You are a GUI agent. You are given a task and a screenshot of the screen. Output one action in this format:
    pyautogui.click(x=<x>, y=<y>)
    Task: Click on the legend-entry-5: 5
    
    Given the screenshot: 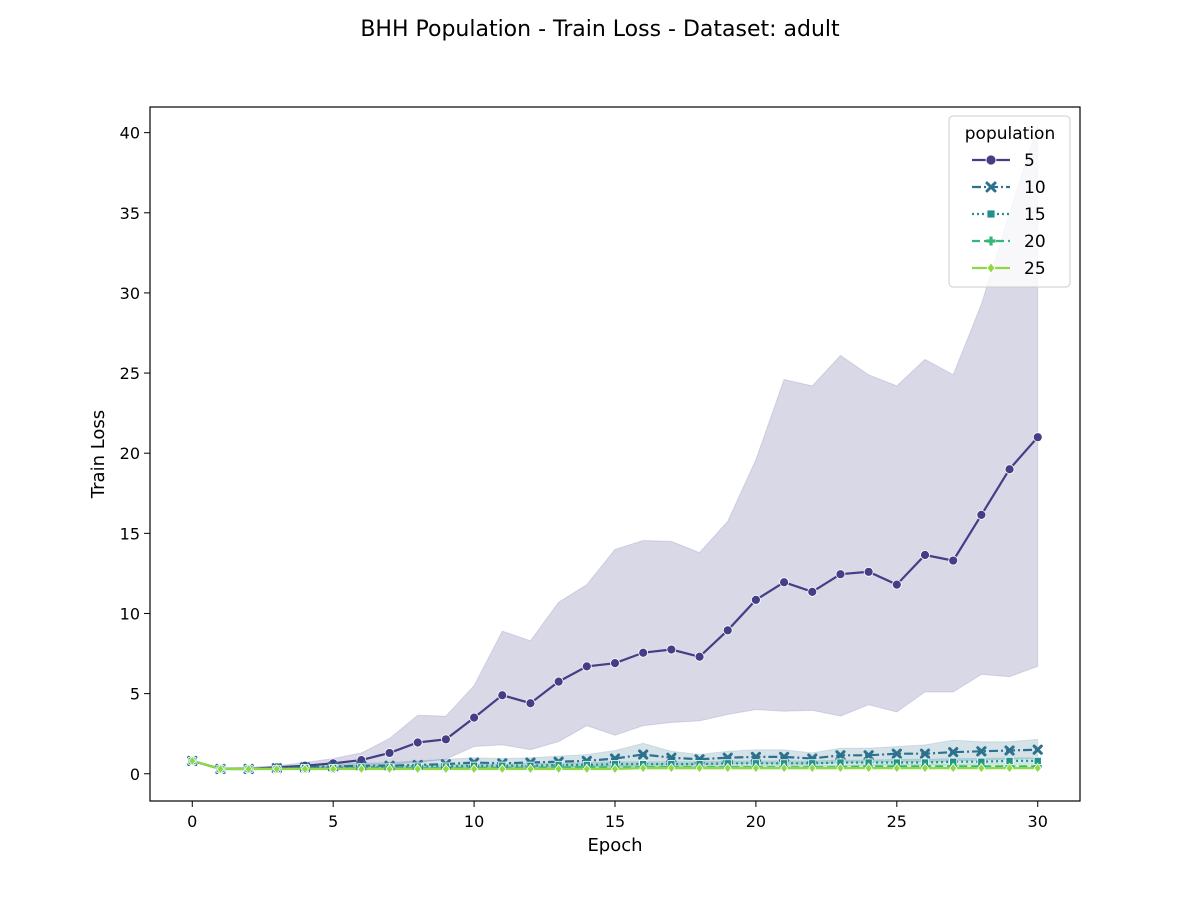 What is the action you would take?
    pyautogui.click(x=1003, y=161)
    